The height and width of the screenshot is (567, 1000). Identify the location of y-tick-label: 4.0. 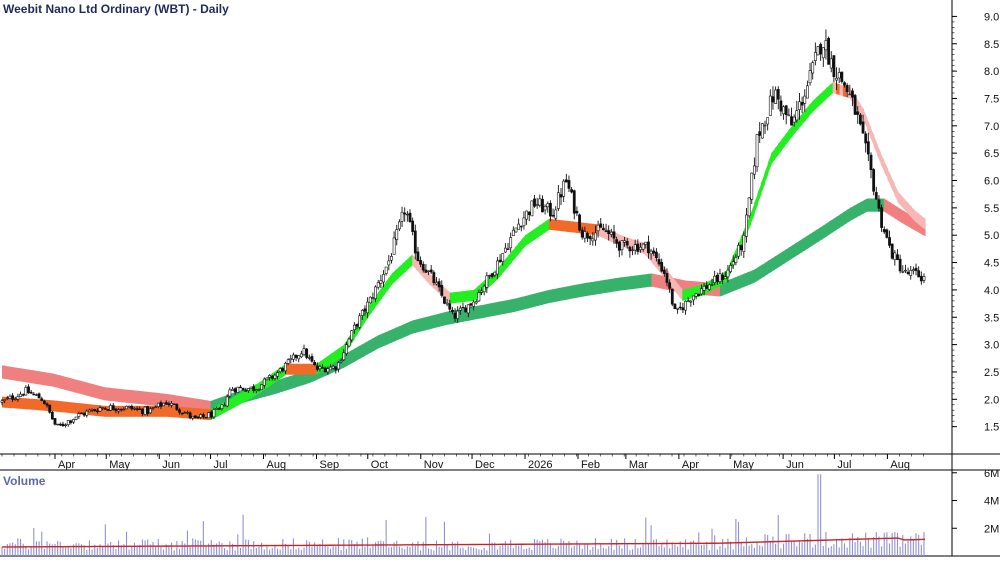
(991, 291).